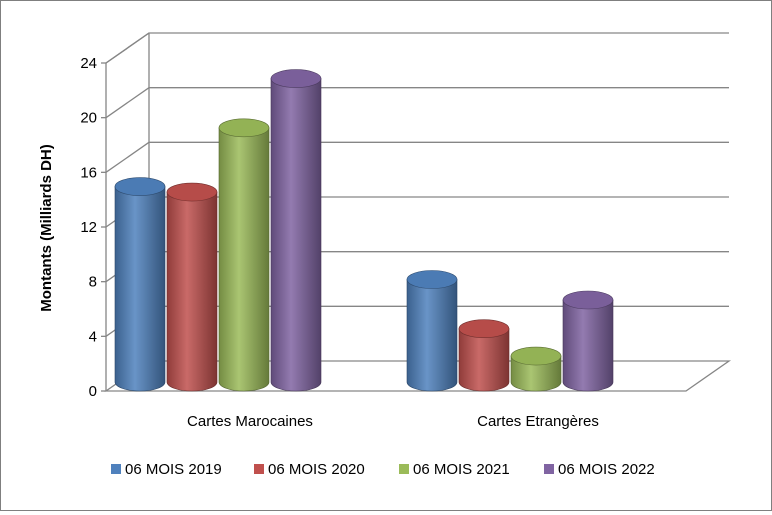 The height and width of the screenshot is (515, 772). Describe the element at coordinates (173, 469) in the screenshot. I see `legend-label: 06 MOIS 2019` at that location.